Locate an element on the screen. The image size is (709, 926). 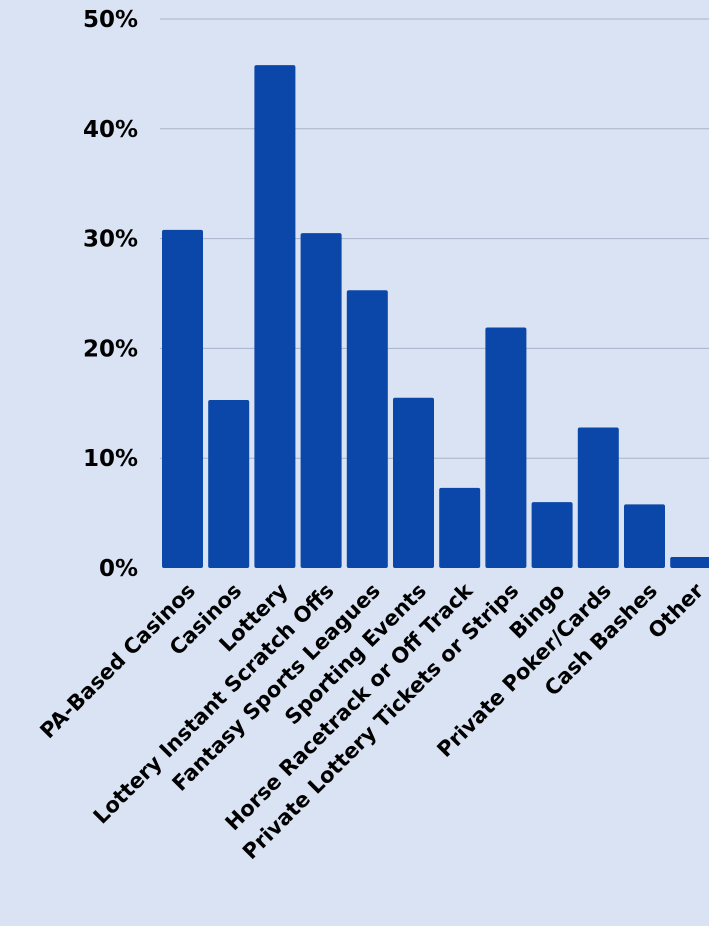
bar-other is located at coordinates (689, 562).